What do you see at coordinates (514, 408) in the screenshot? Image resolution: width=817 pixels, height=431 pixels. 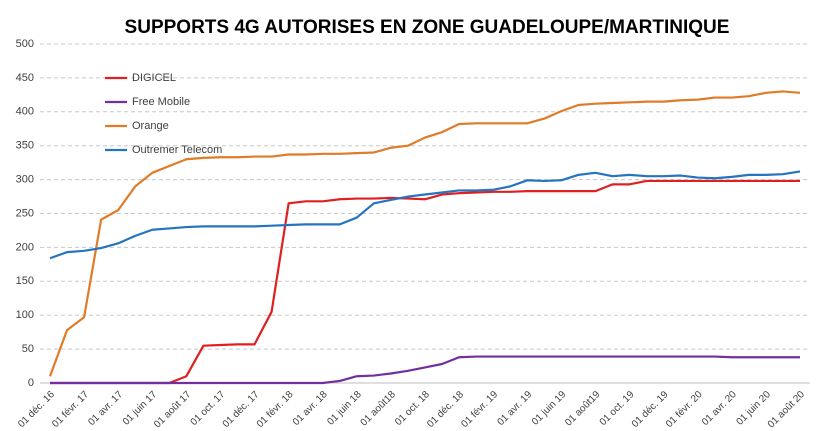 I see `x-tick-label: 01 avr. 19` at bounding box center [514, 408].